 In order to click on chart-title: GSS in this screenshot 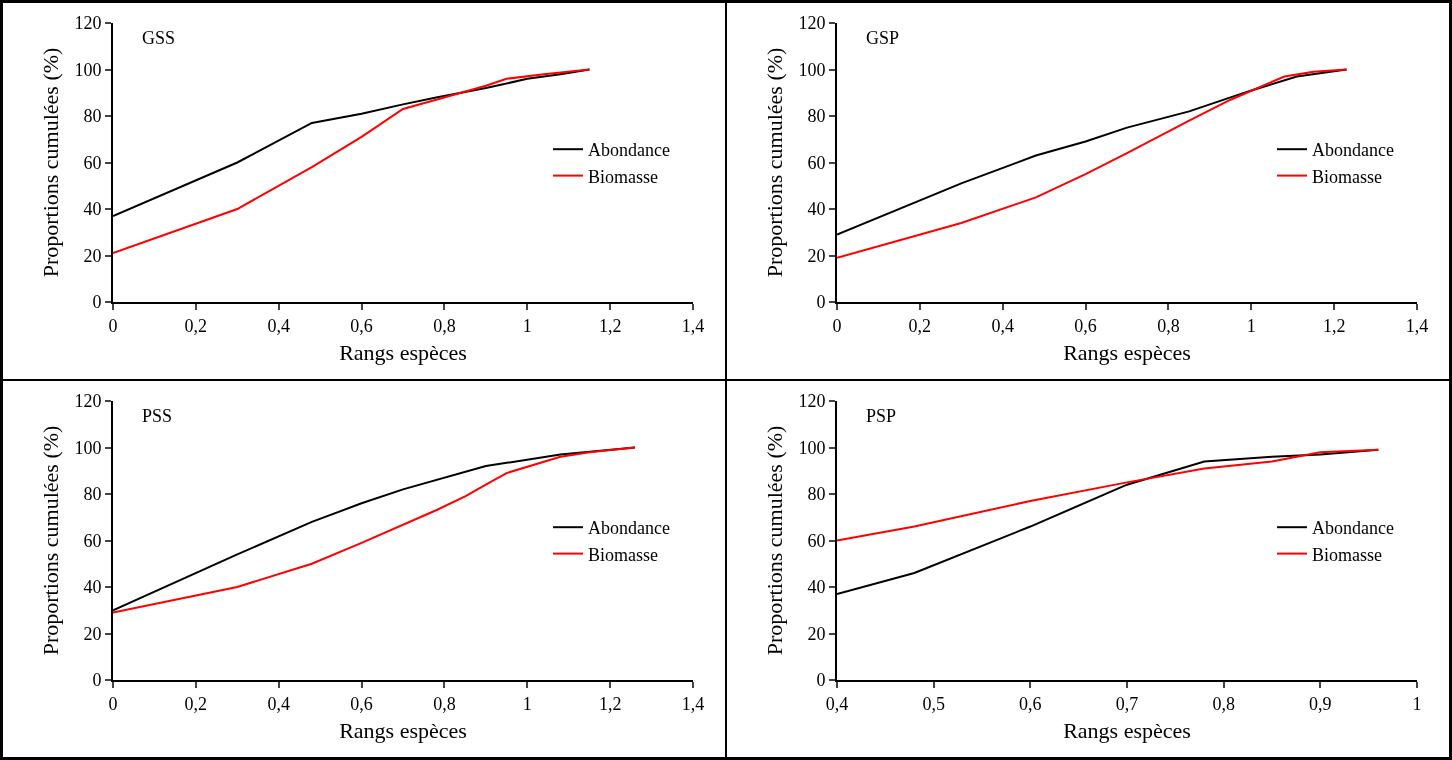, I will do `click(159, 37)`.